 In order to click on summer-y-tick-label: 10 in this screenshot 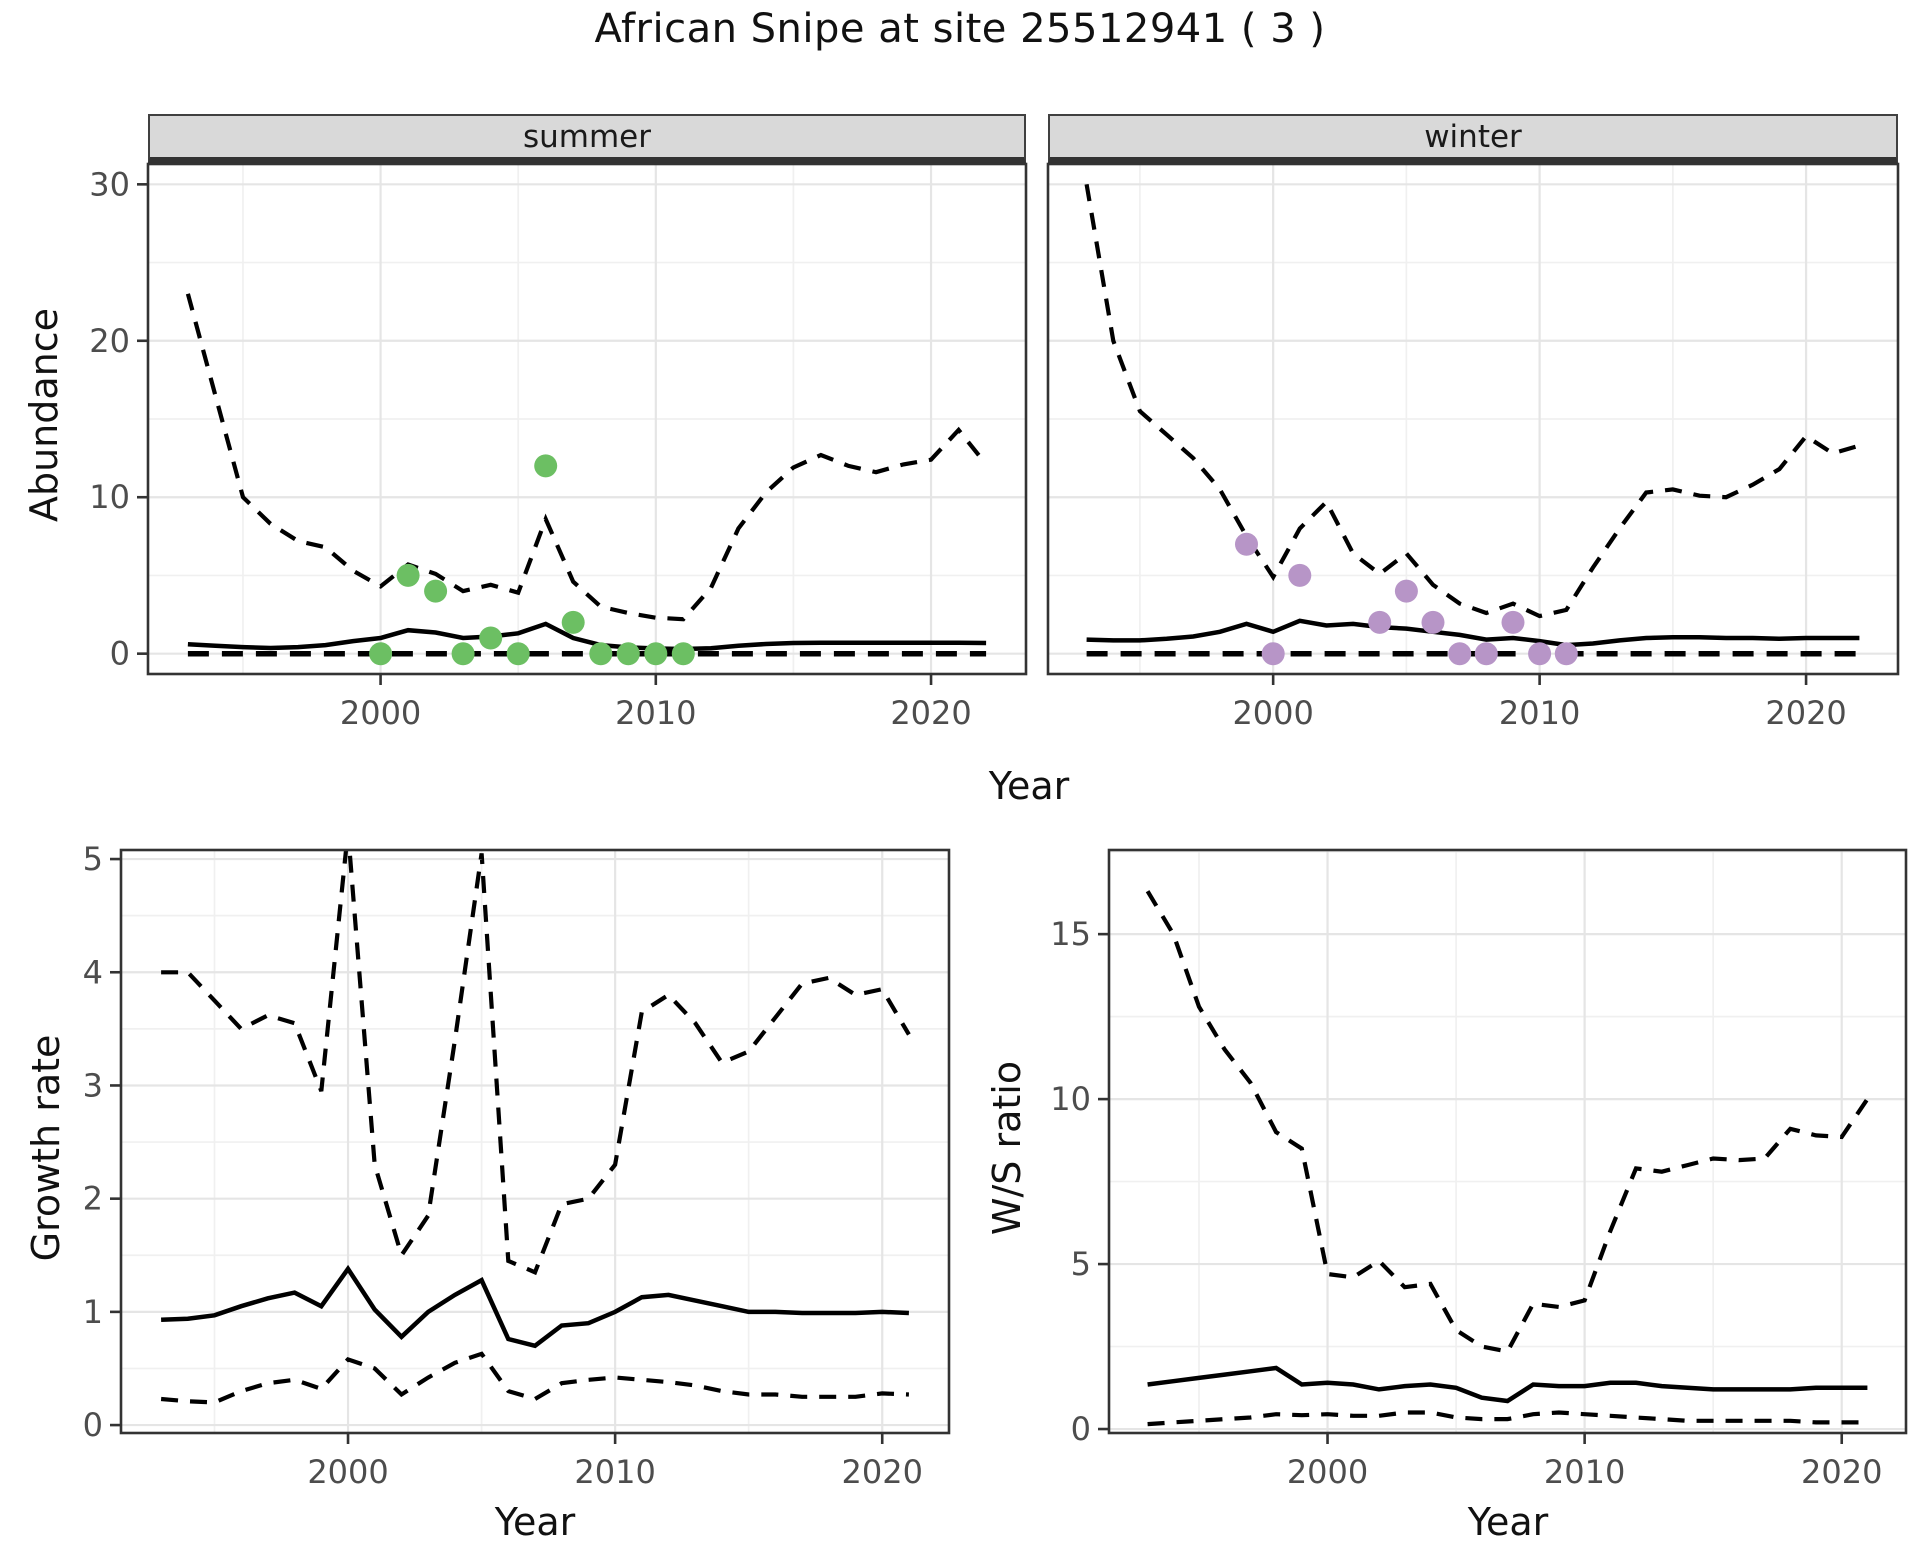, I will do `click(109, 497)`.